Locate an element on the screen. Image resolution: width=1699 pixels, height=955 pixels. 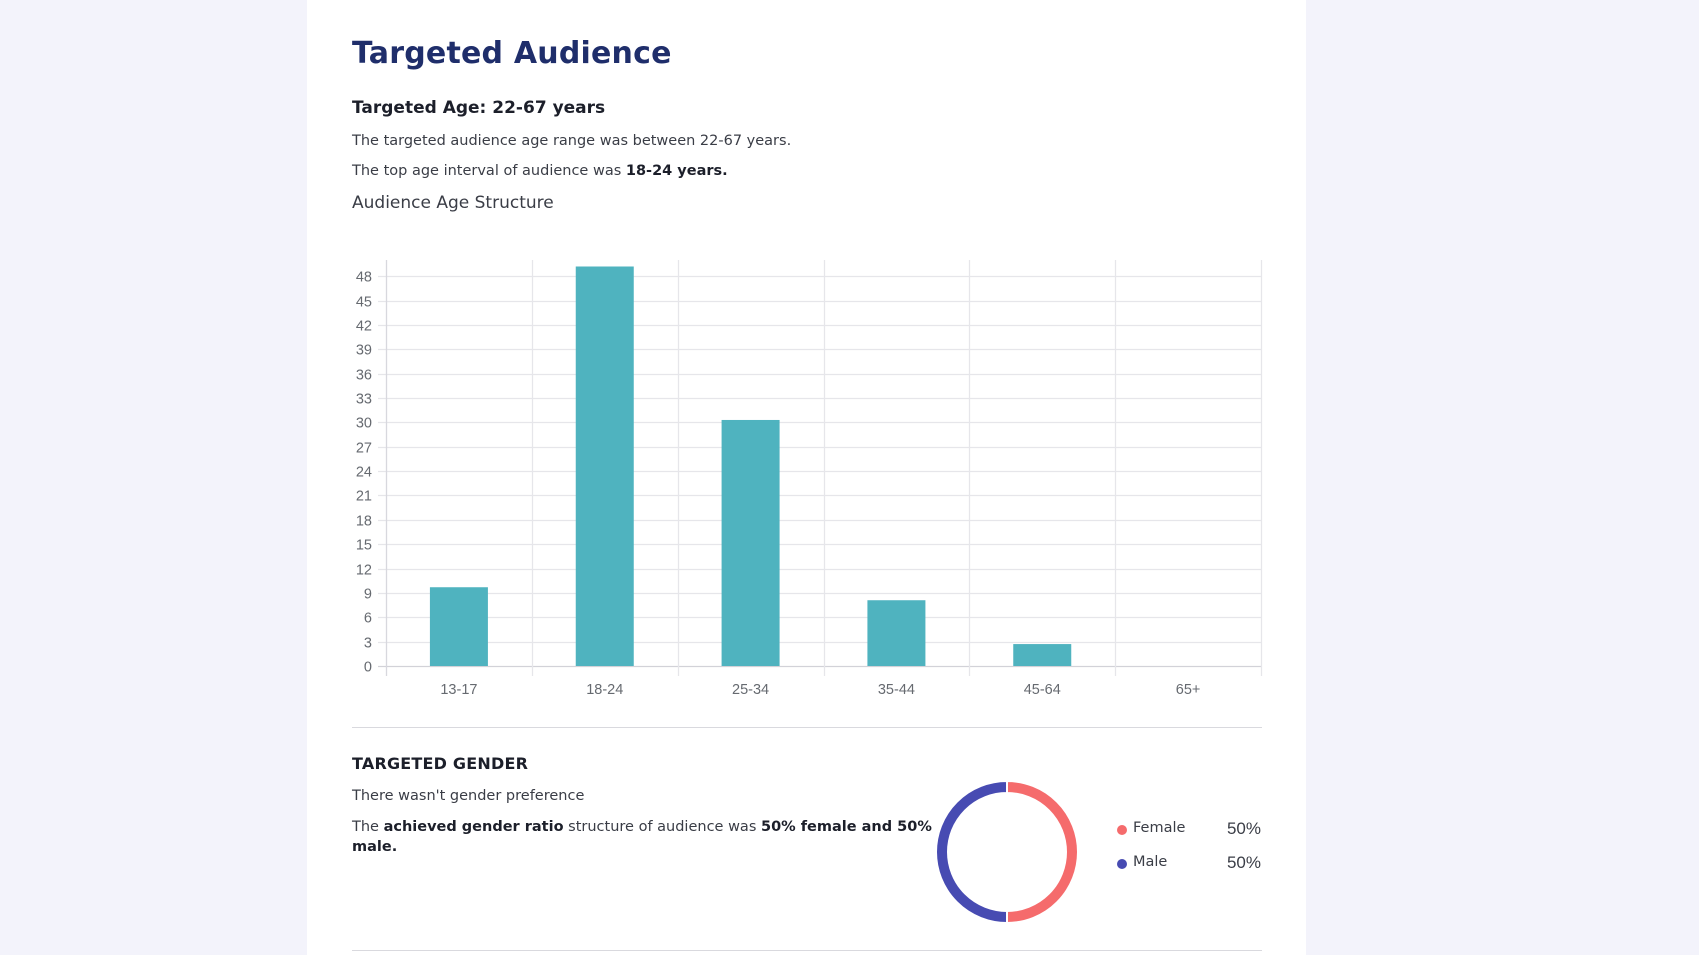
legend-label-female: Female is located at coordinates (1159, 828).